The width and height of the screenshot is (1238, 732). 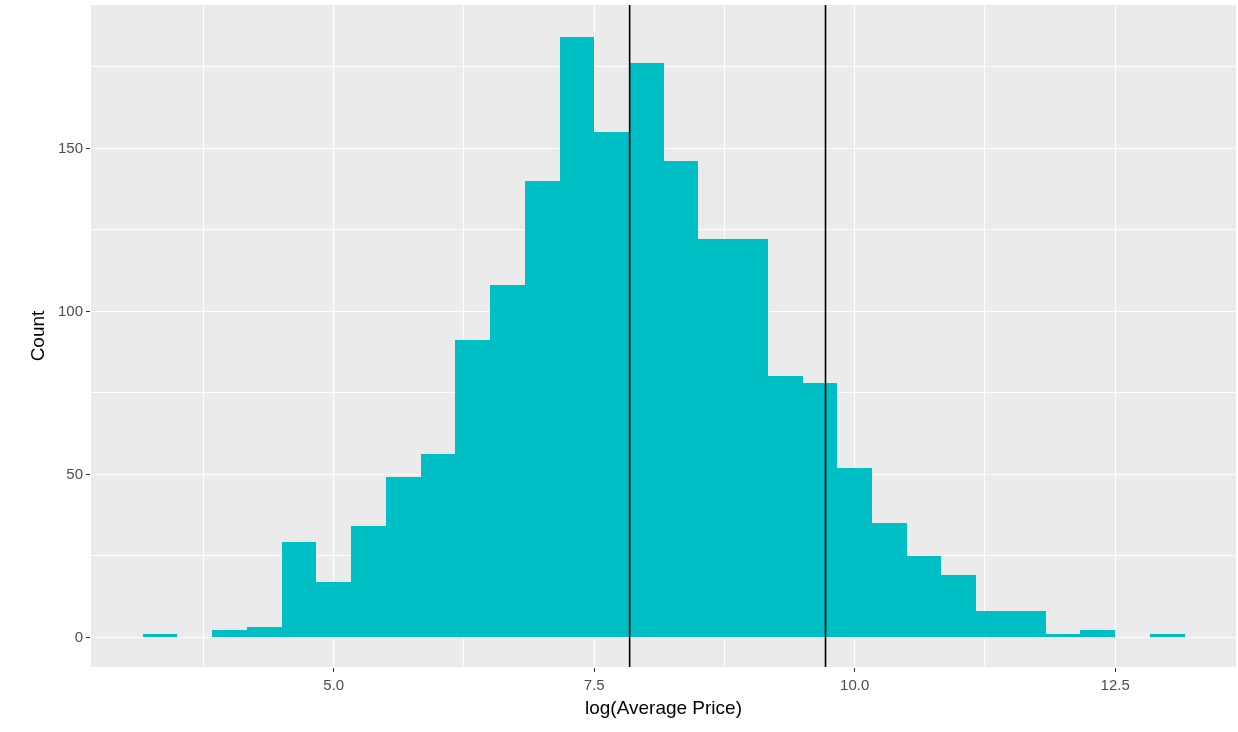 I want to click on y-tick-label: 0, so click(x=78, y=637).